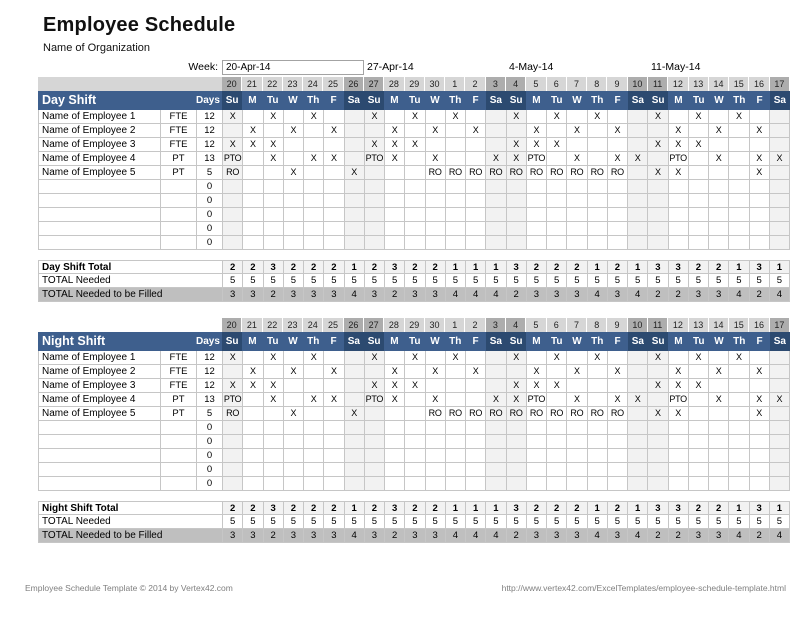 Image resolution: width=800 pixels, height=618 pixels. I want to click on employee-name-cell: Name of Employee 1, so click(100, 358).